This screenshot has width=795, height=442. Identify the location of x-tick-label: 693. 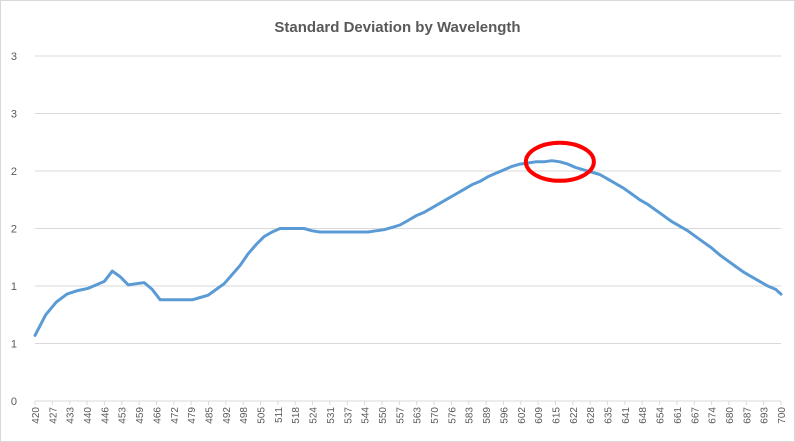
(765, 415).